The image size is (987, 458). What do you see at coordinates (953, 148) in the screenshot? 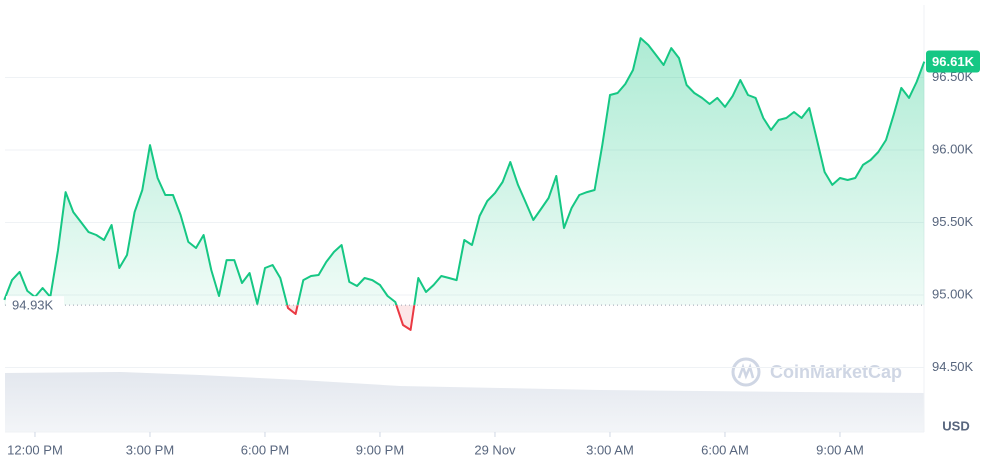
I see `y-tick-label: 96.00K` at bounding box center [953, 148].